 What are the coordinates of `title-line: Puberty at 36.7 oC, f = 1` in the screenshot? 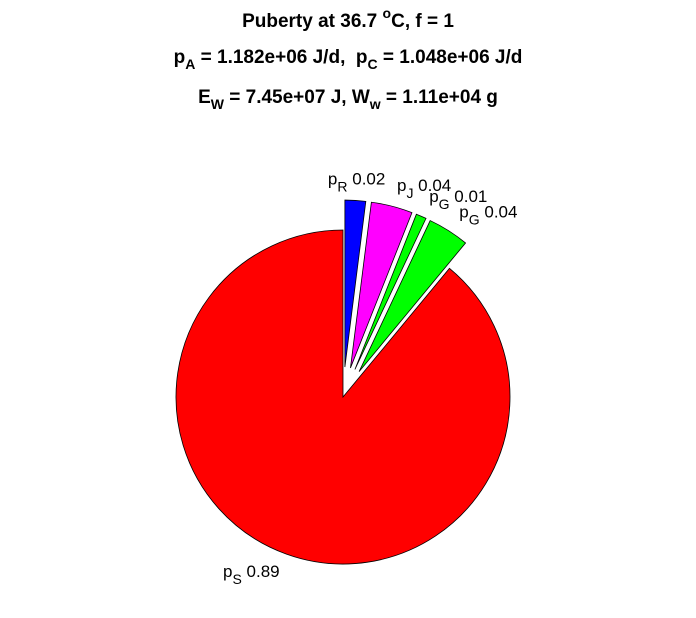 It's located at (348, 18).